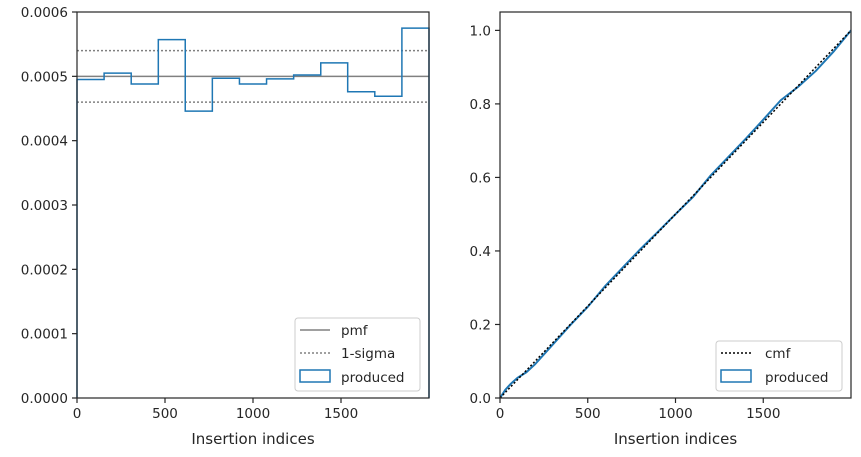  I want to click on left-legend-box, so click(357, 354).